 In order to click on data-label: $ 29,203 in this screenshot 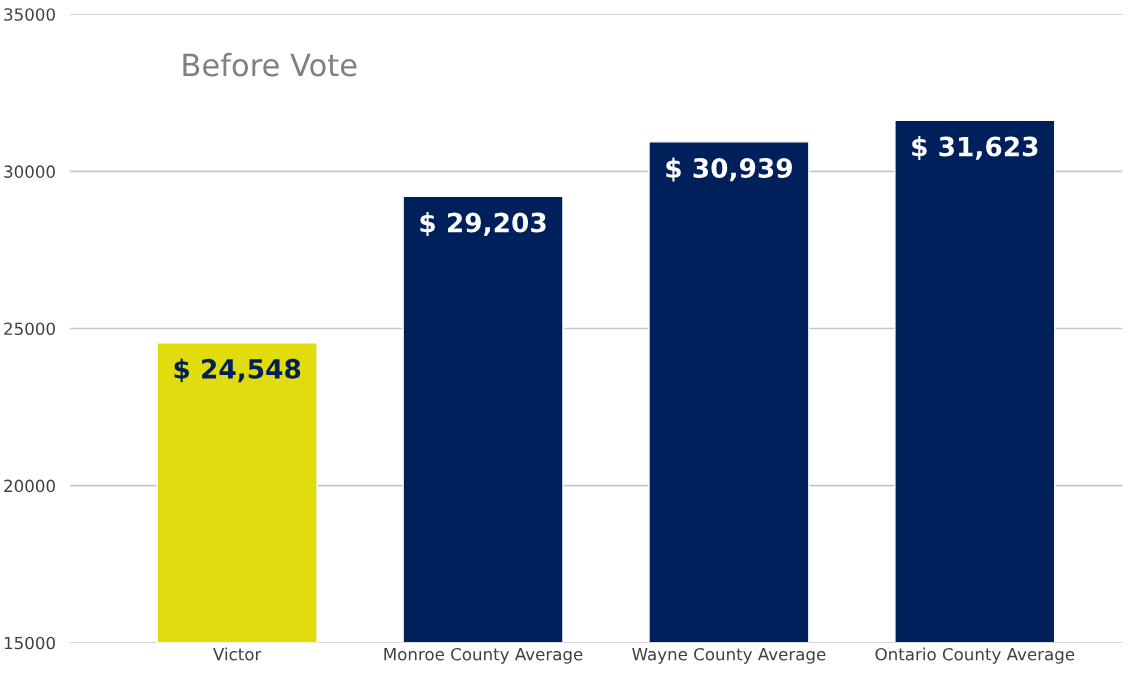, I will do `click(483, 224)`.